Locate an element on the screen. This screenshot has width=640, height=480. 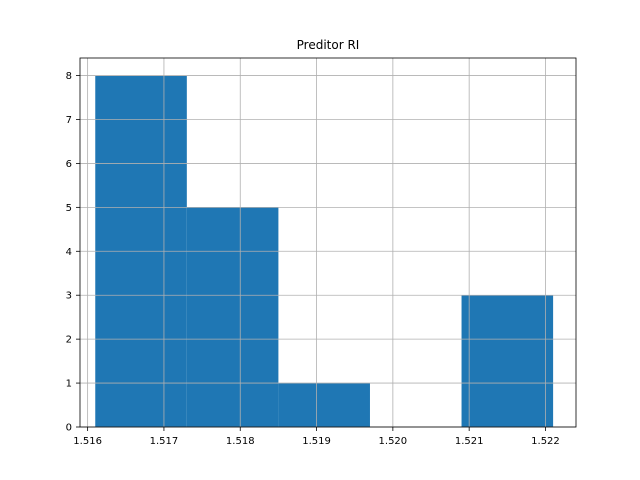
y-tick-label: 5 is located at coordinates (69, 208).